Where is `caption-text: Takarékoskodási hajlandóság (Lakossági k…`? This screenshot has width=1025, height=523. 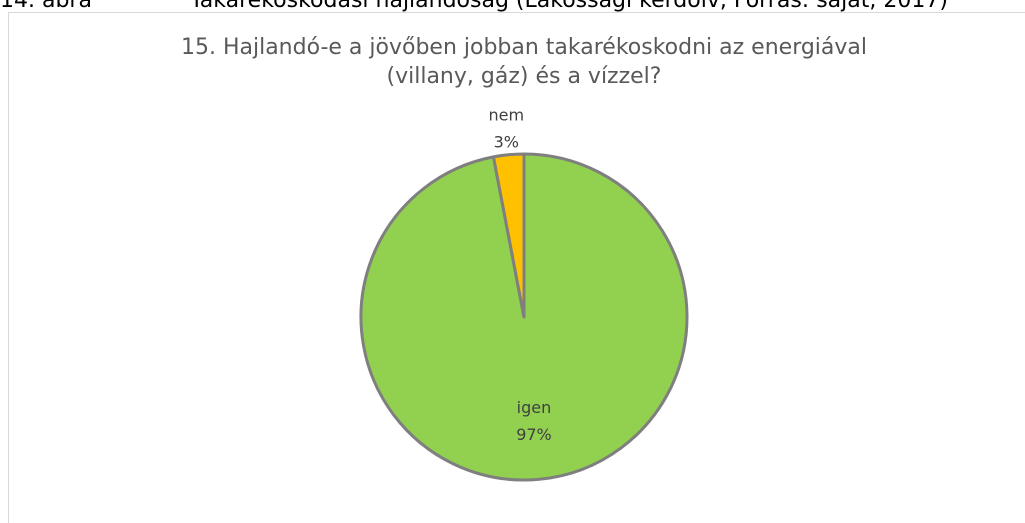
caption-text: Takarékoskodási hajlandóság (Lakossági k… is located at coordinates (569, 6).